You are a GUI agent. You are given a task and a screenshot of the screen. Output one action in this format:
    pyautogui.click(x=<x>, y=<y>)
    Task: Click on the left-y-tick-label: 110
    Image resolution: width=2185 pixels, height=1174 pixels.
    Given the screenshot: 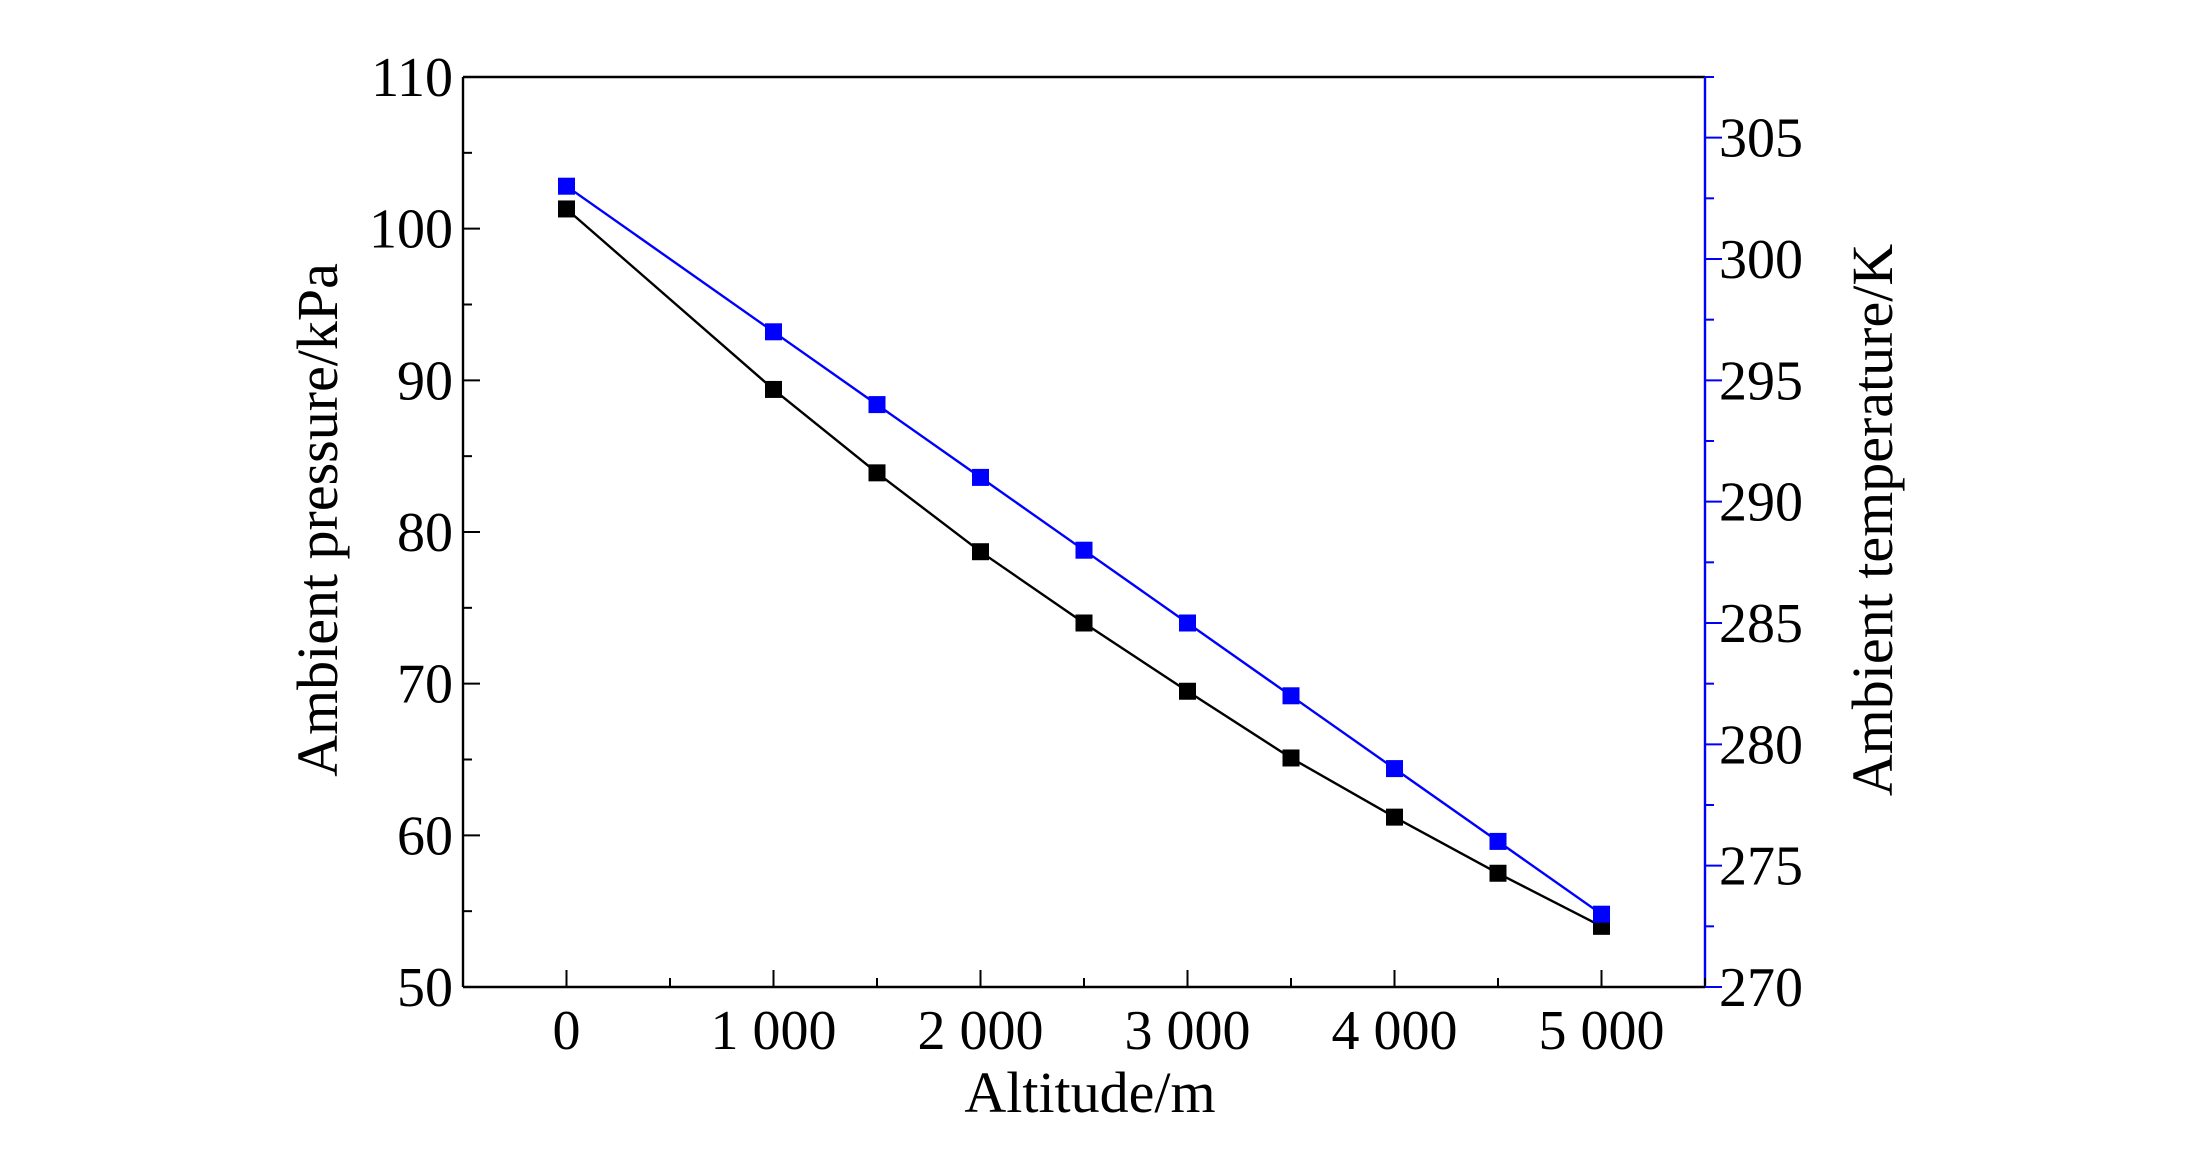 What is the action you would take?
    pyautogui.click(x=412, y=78)
    